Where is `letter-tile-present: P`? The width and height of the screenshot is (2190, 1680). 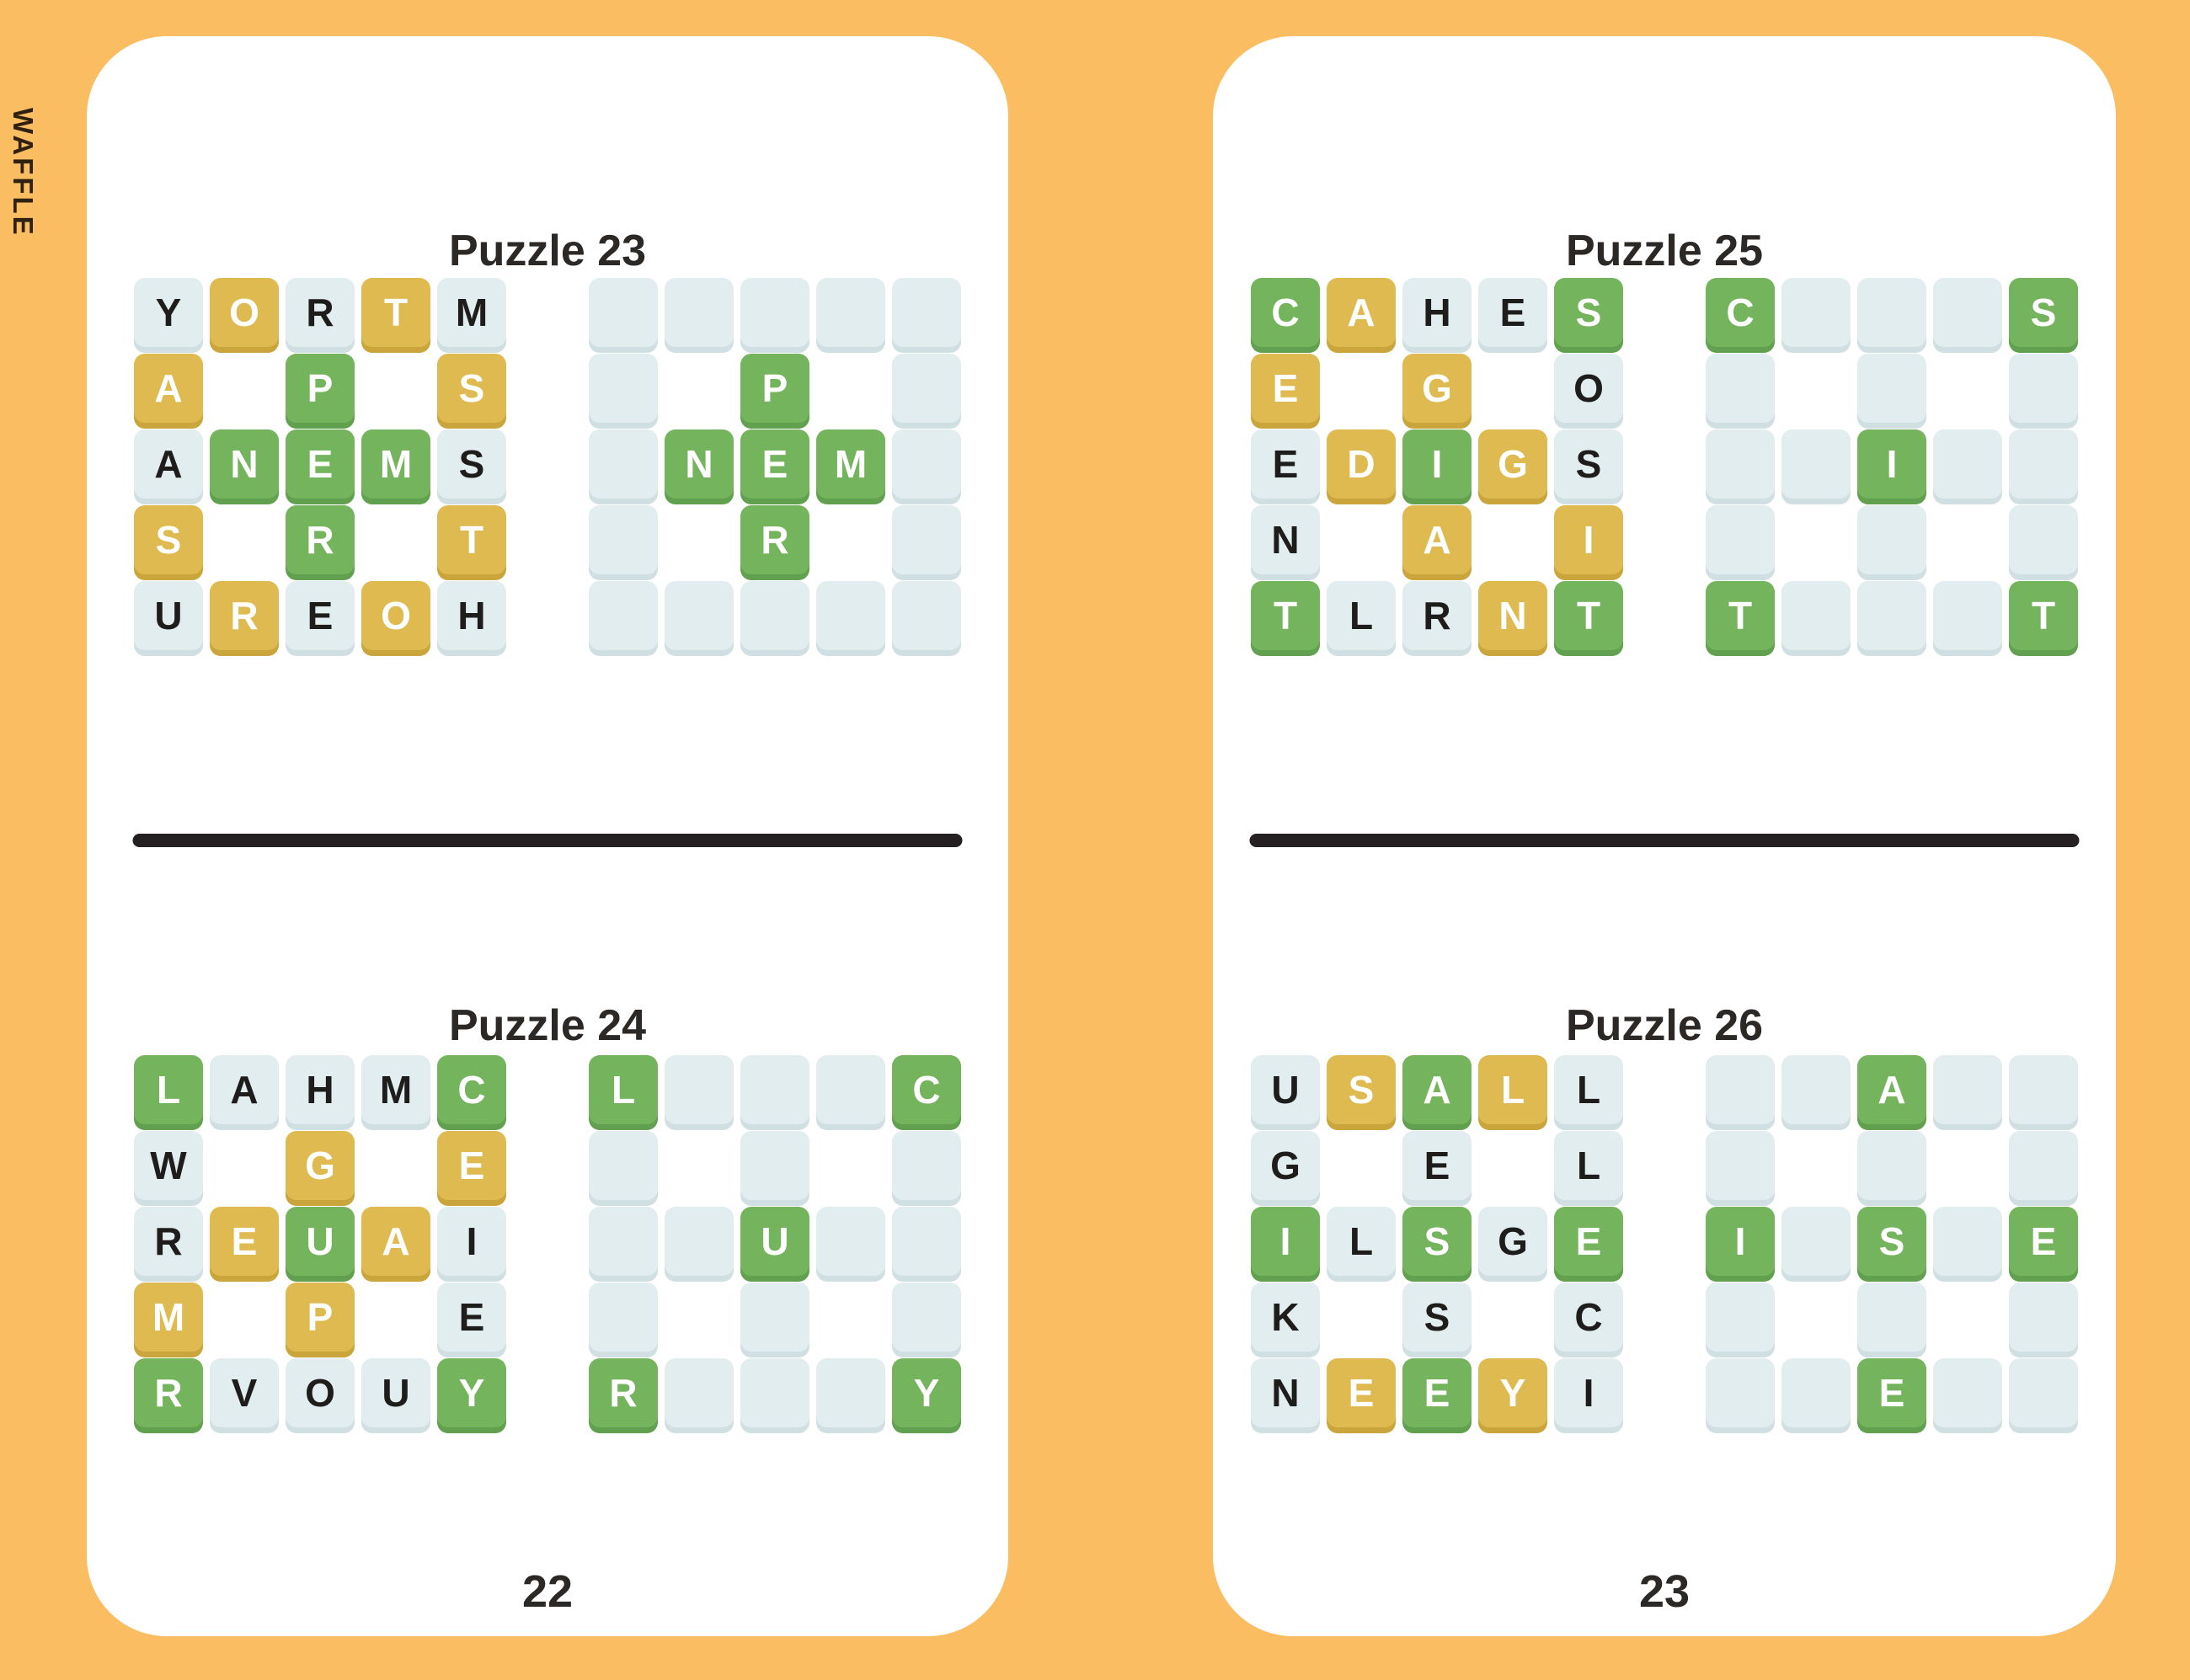 letter-tile-present: P is located at coordinates (320, 1317).